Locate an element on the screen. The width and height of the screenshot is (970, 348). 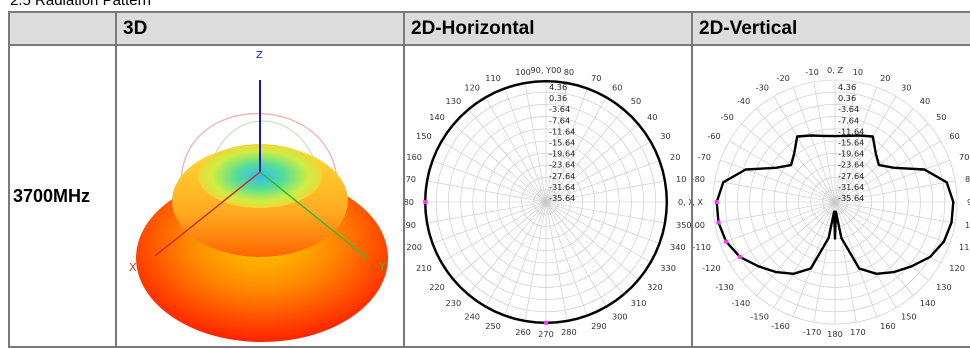
header-2d-horizontal: 2D-Horizontal is located at coordinates (548, 28).